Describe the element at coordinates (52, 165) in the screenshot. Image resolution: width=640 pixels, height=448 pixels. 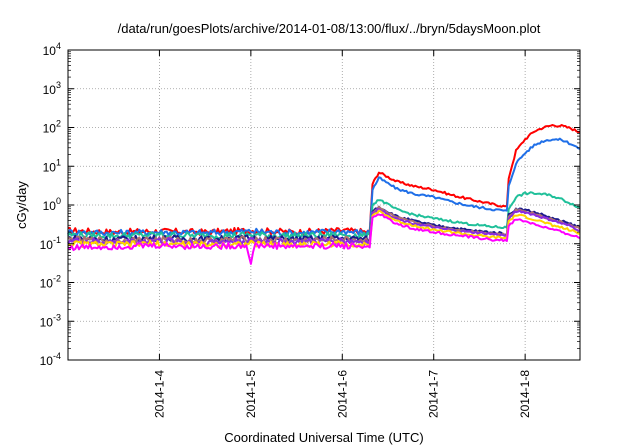
I see `y-tick-label: 10¹` at that location.